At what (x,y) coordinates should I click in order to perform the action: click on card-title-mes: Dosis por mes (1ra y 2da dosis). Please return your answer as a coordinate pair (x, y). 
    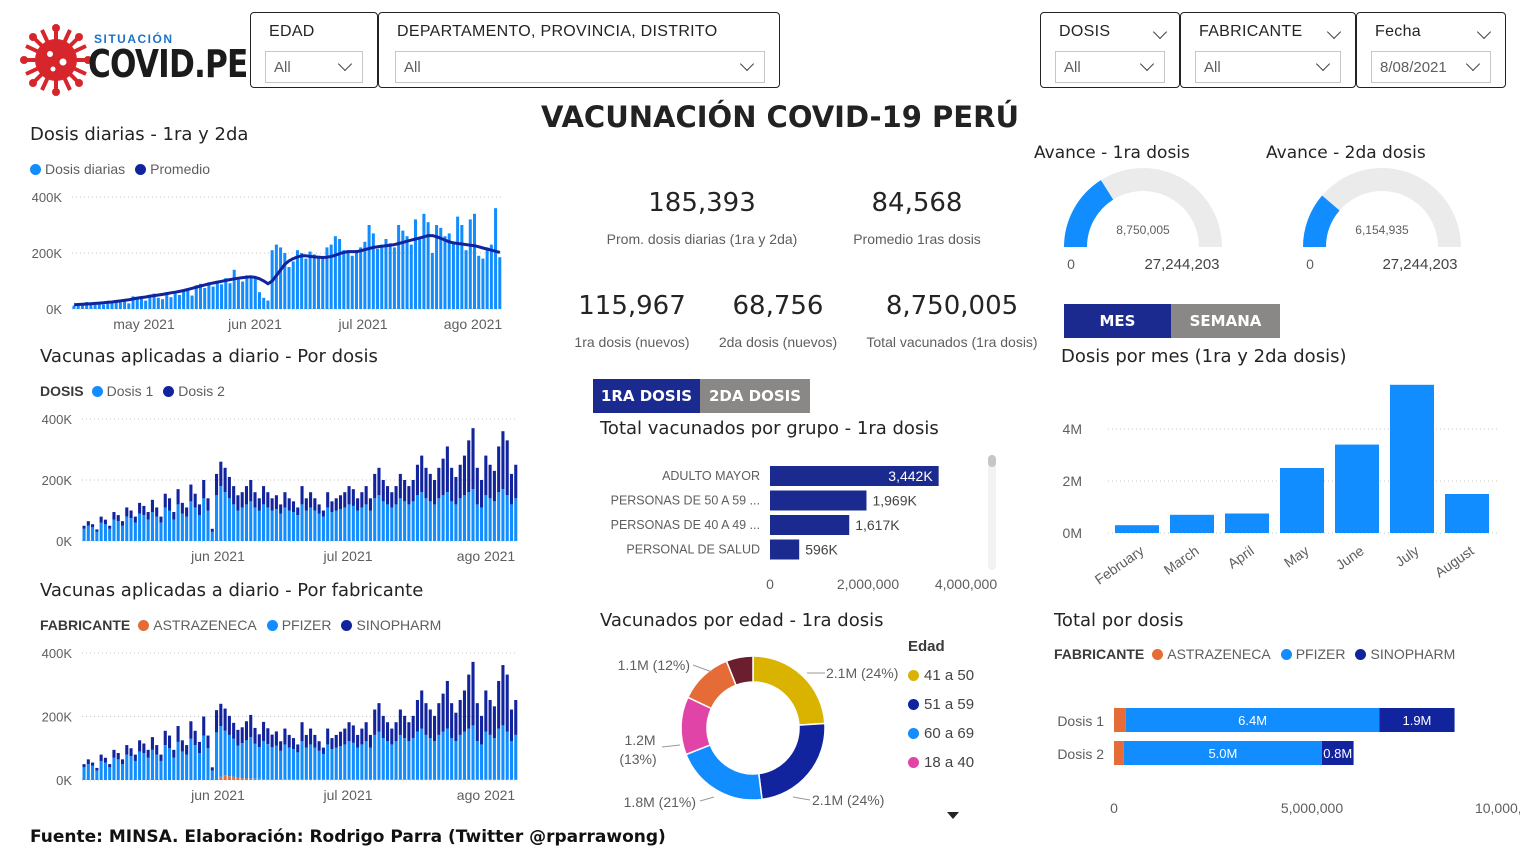
    Looking at the image, I should click on (1204, 356).